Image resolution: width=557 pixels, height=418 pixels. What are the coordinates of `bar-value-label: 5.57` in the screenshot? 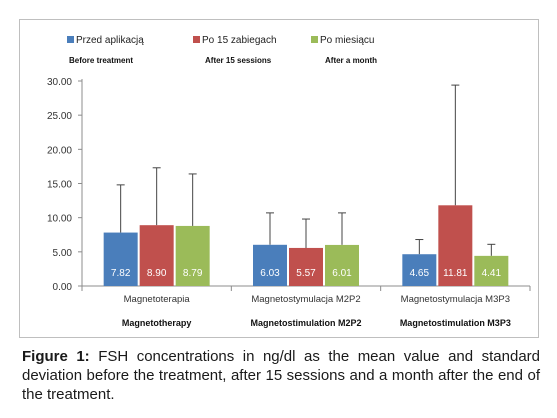 It's located at (306, 273).